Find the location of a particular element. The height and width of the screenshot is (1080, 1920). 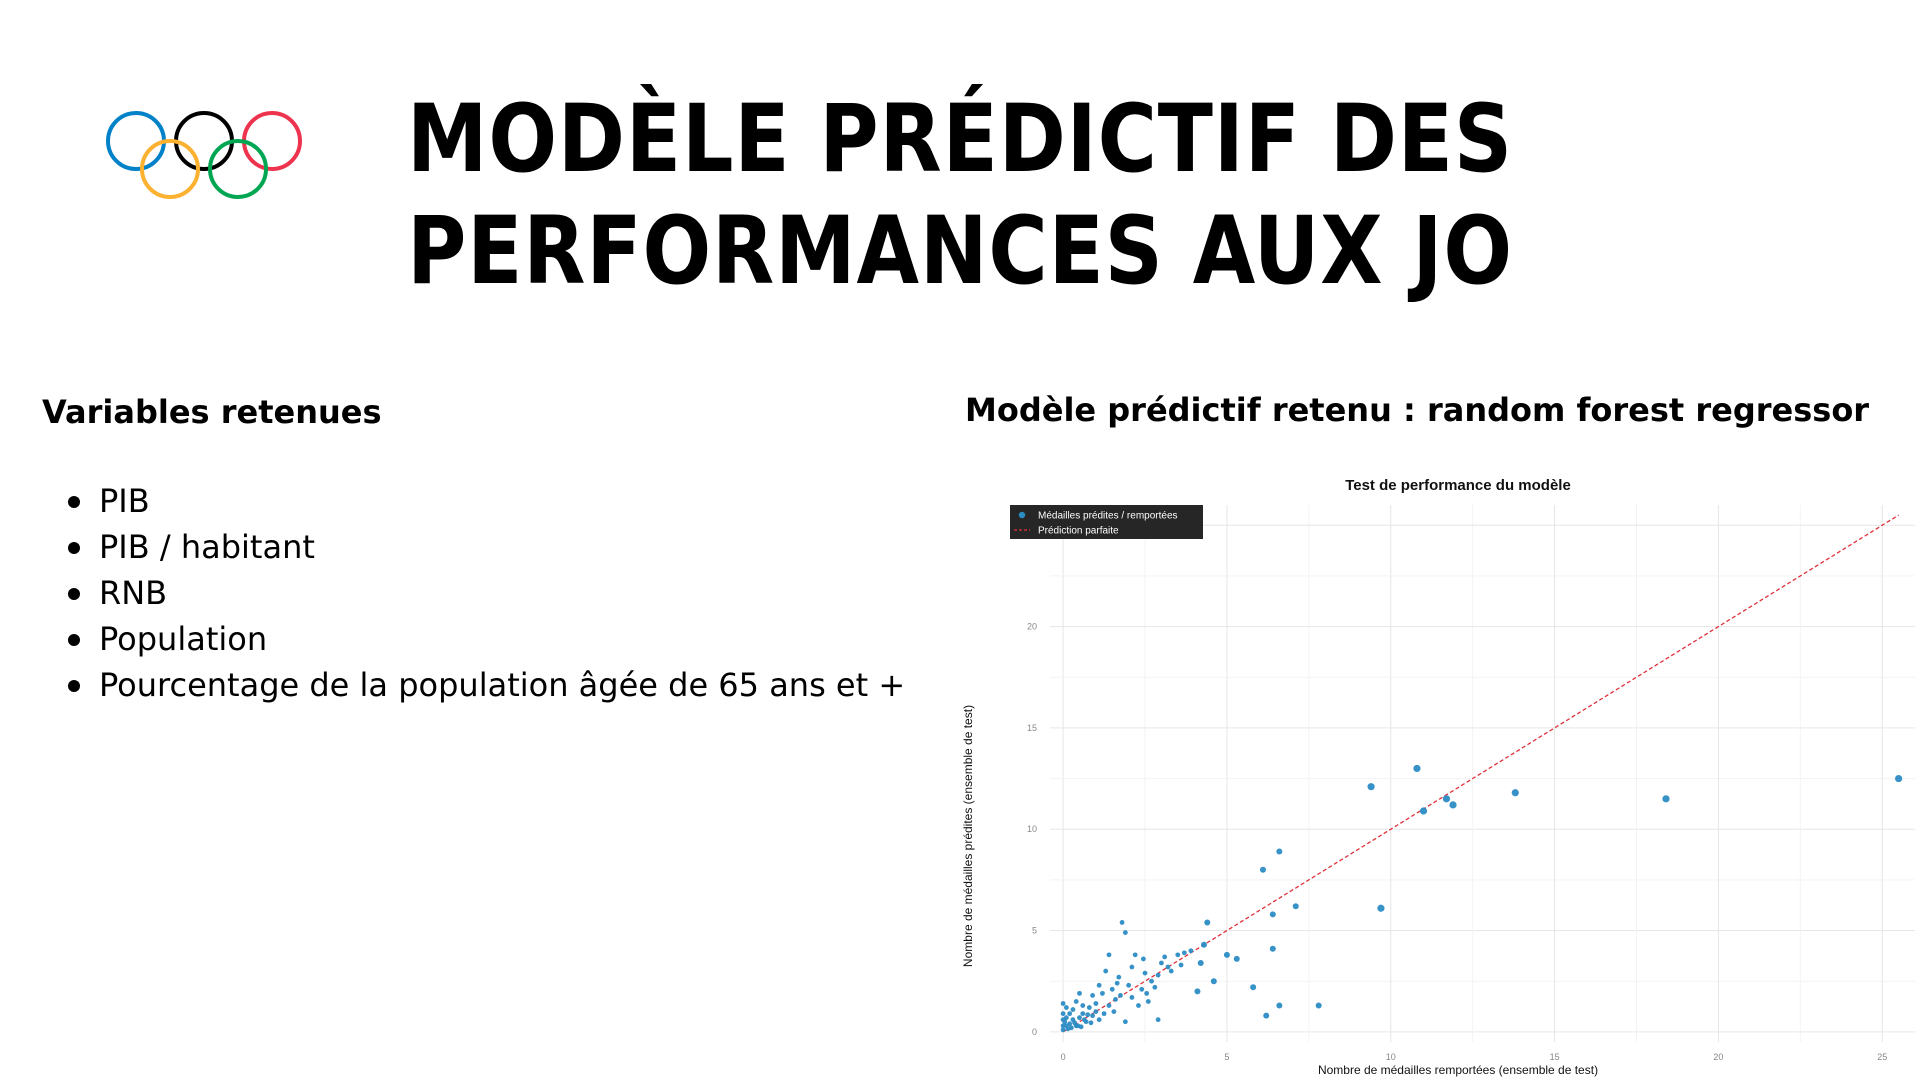

variable-item: Population is located at coordinates (483, 639).